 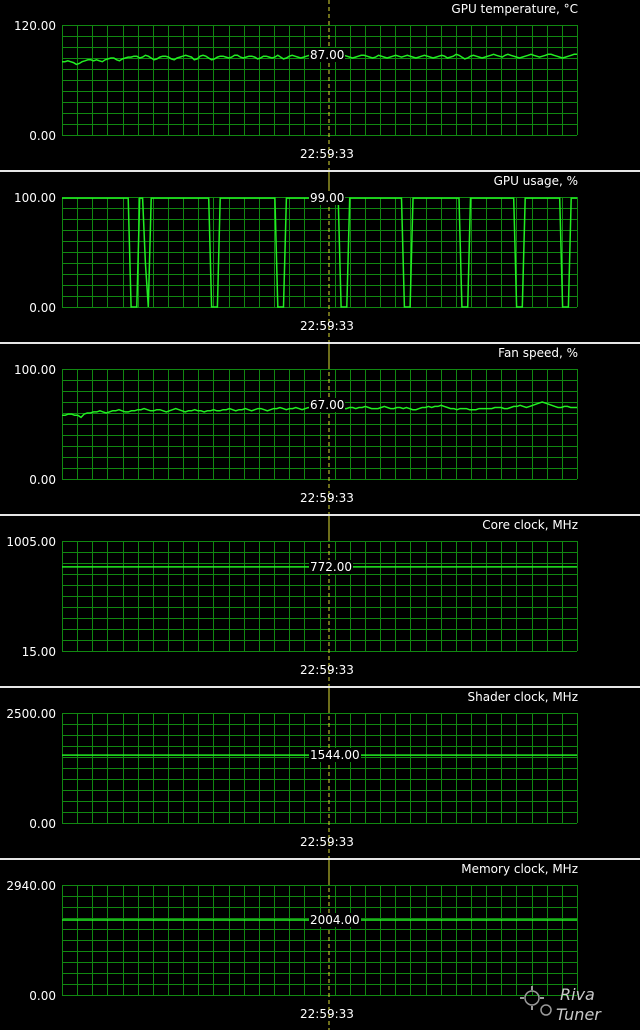 I want to click on cursor-value-label: 99.00, so click(x=327, y=198).